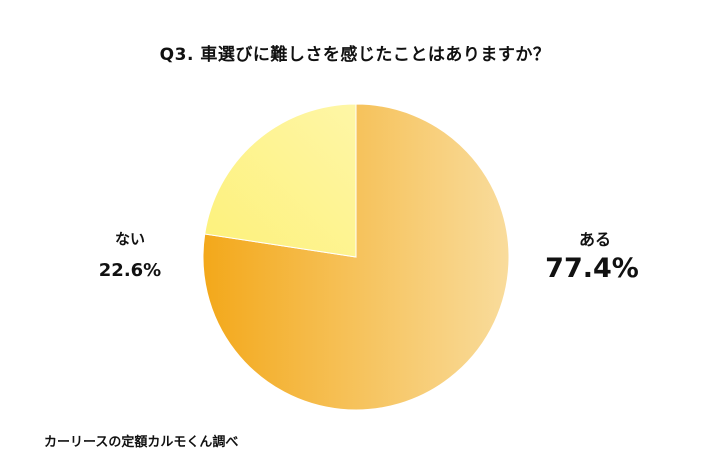 This screenshot has width=710, height=474. What do you see at coordinates (130, 270) in the screenshot?
I see `slice-value-nai: 22.6%` at bounding box center [130, 270].